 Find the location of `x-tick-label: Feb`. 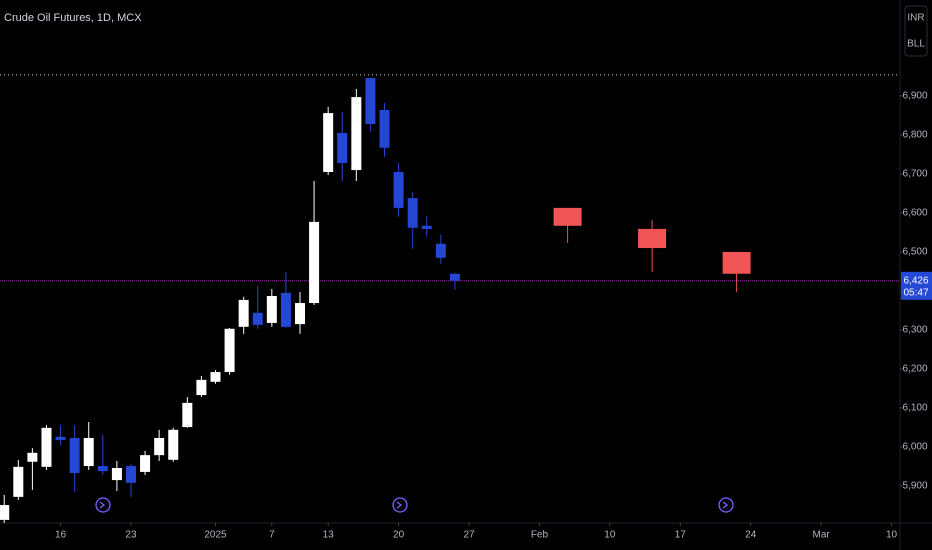

x-tick-label: Feb is located at coordinates (540, 535).